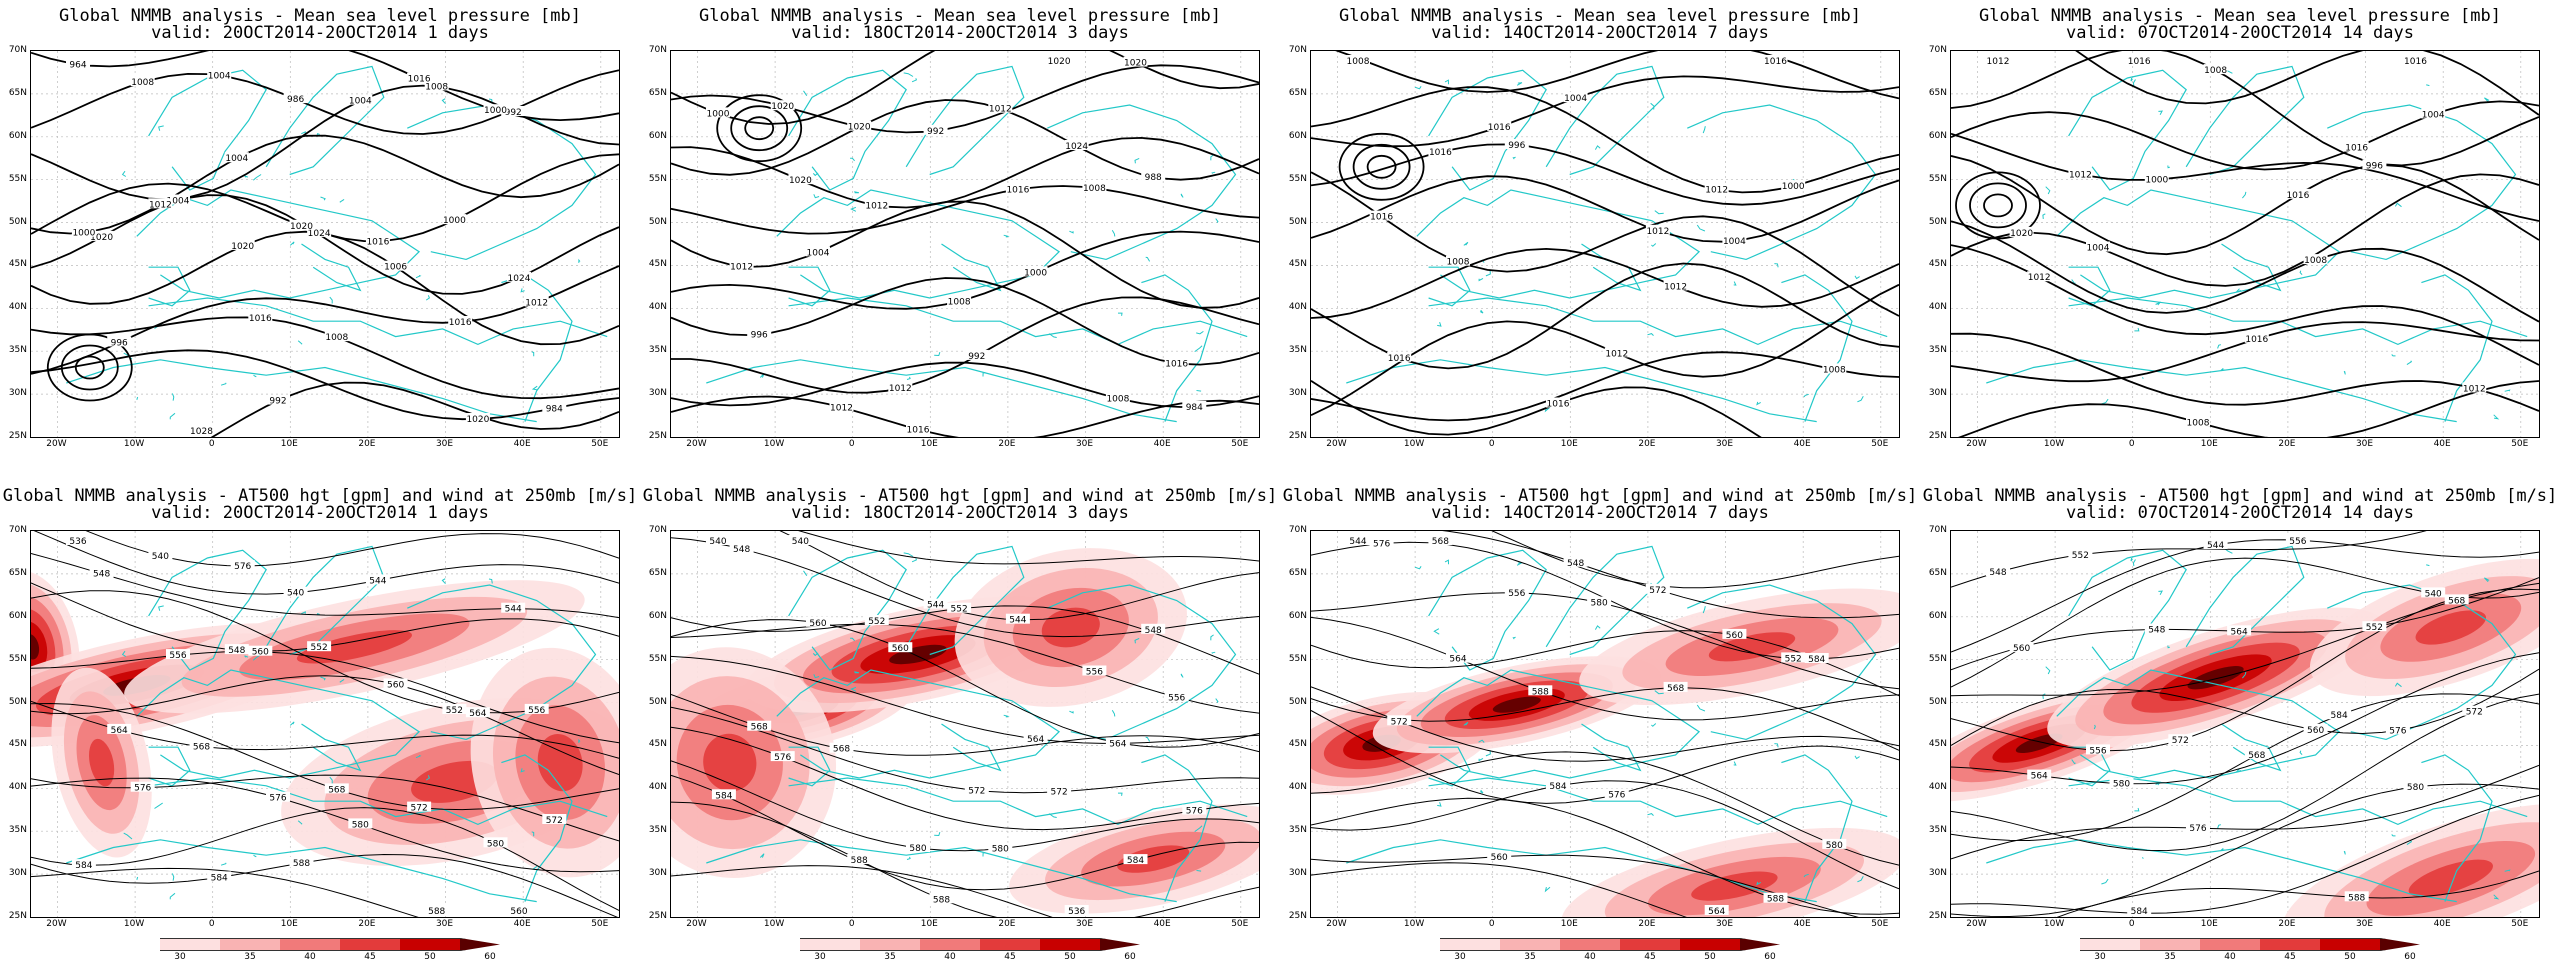  Describe the element at coordinates (1516, 594) in the screenshot. I see `contour-label: 556` at that location.